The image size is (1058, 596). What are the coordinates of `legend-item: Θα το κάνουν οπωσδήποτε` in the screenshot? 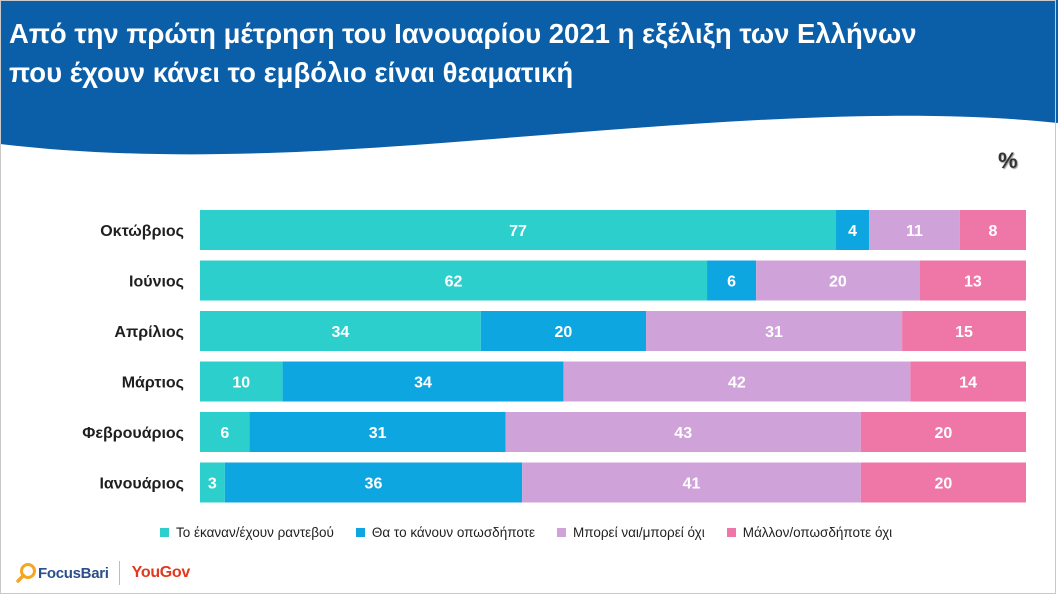 It's located at (445, 532).